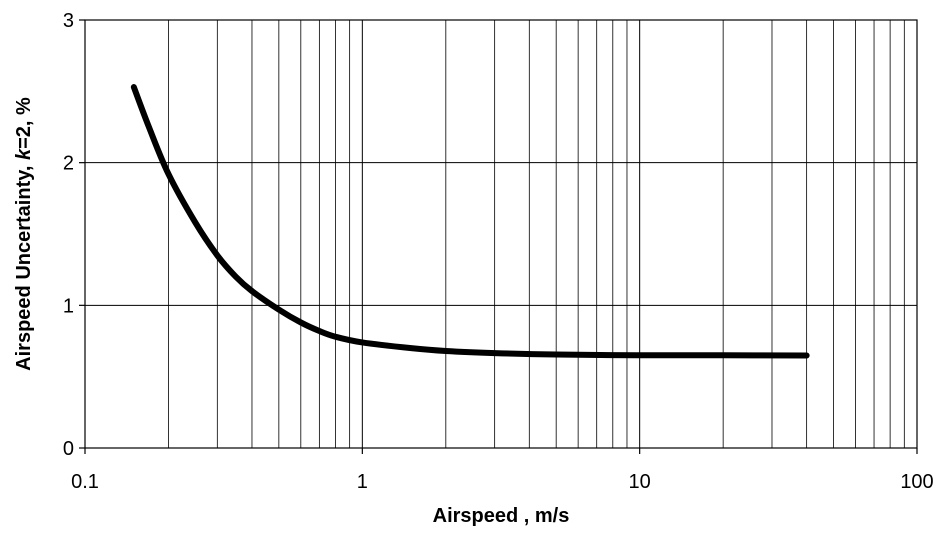  Describe the element at coordinates (68, 306) in the screenshot. I see `y-tick-label: 1` at that location.